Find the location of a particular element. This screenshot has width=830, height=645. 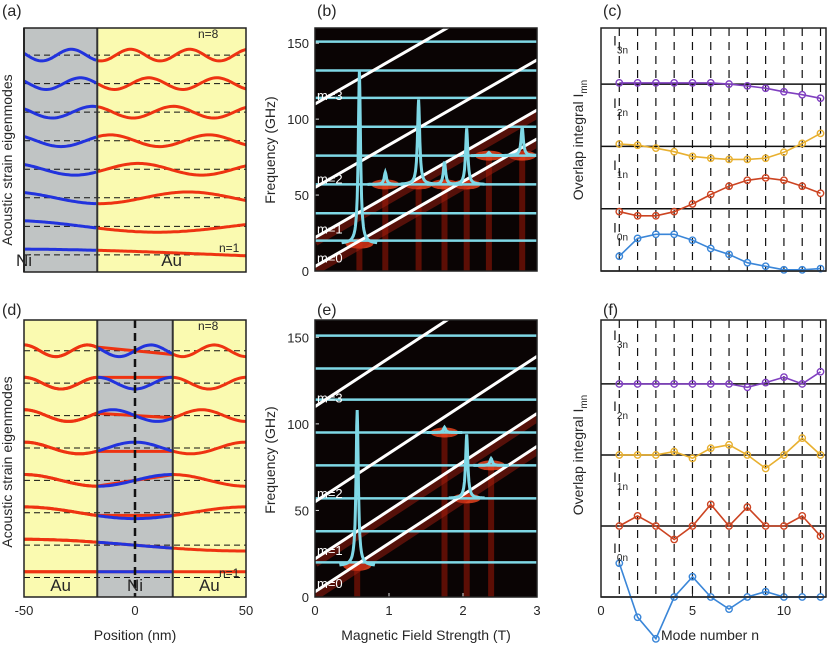

ylabel-b: Frequency (GHz) is located at coordinates (270, 149).